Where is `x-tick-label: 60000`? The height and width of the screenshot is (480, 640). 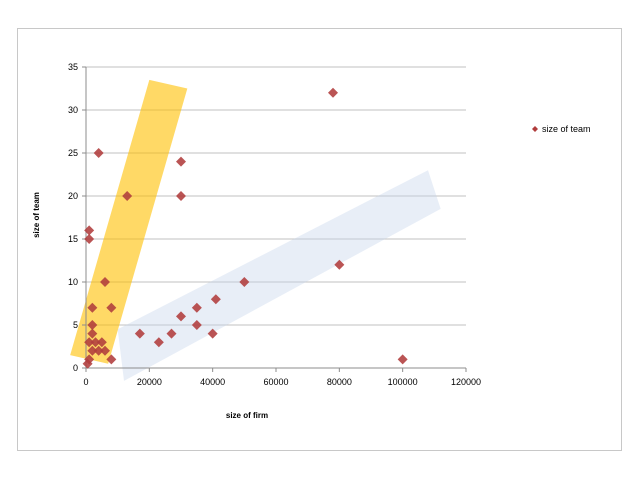
x-tick-label: 60000 is located at coordinates (275, 382).